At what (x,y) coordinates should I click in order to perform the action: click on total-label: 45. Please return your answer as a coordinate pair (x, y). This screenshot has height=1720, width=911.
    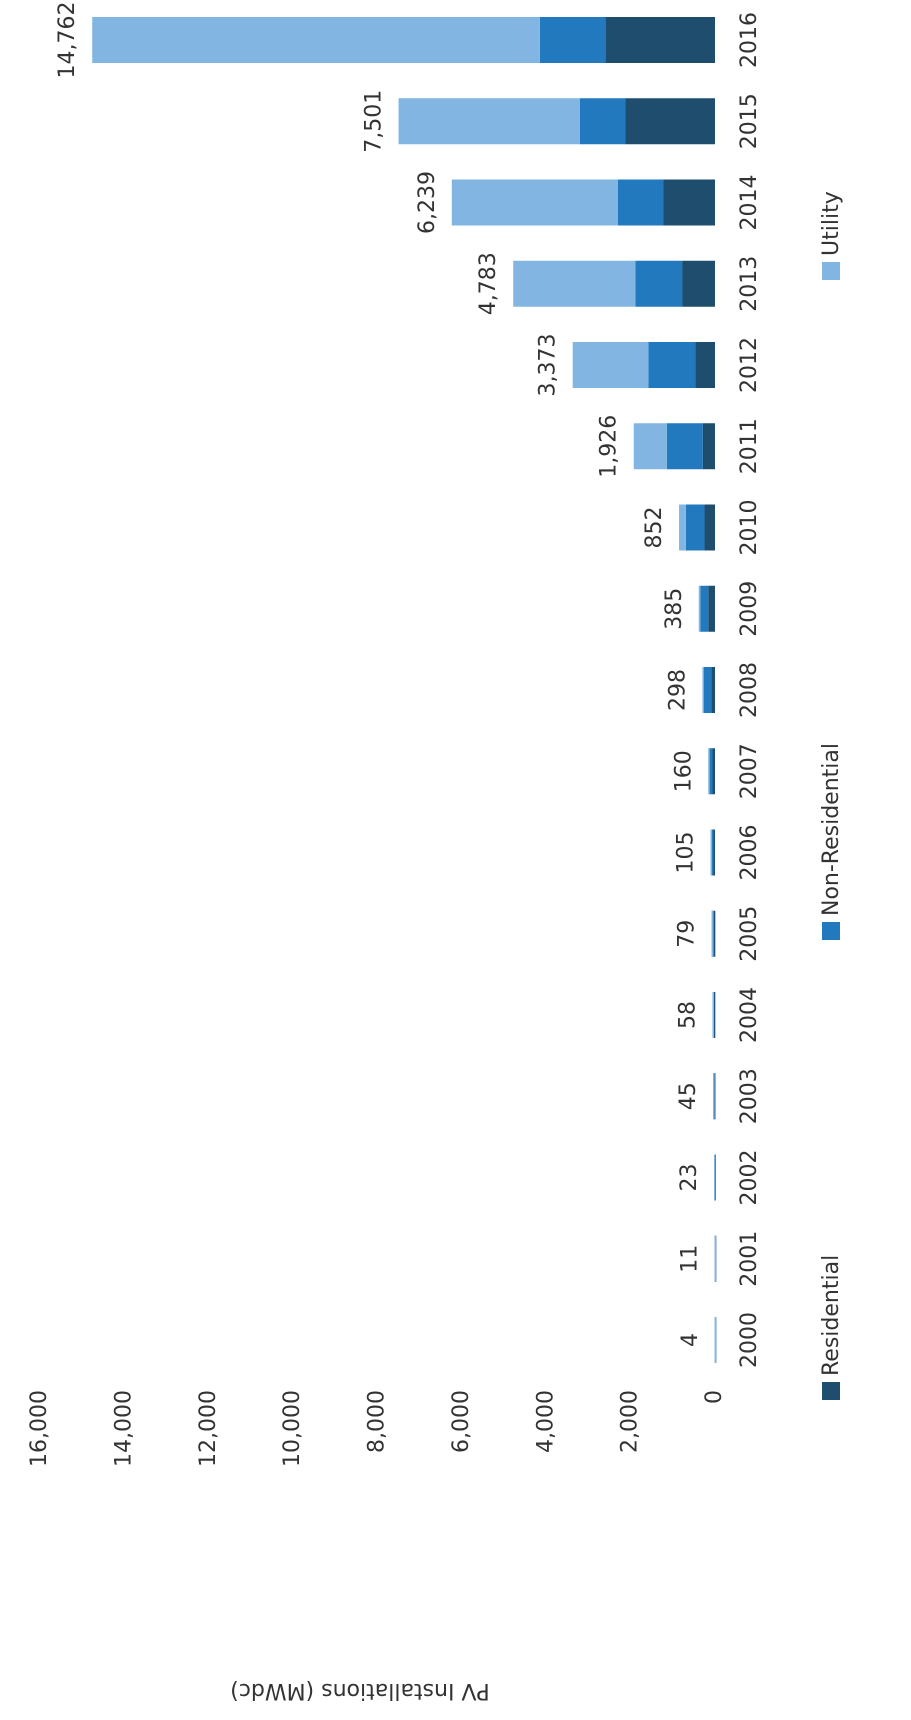
    Looking at the image, I should click on (688, 1096).